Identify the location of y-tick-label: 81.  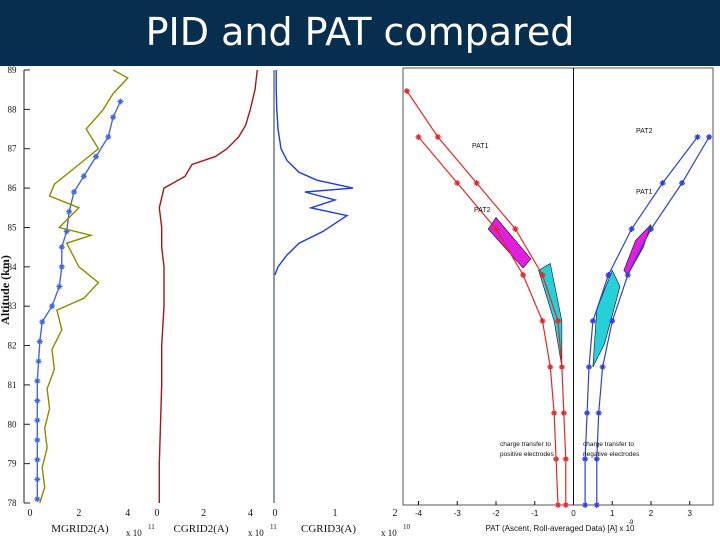
(12, 385).